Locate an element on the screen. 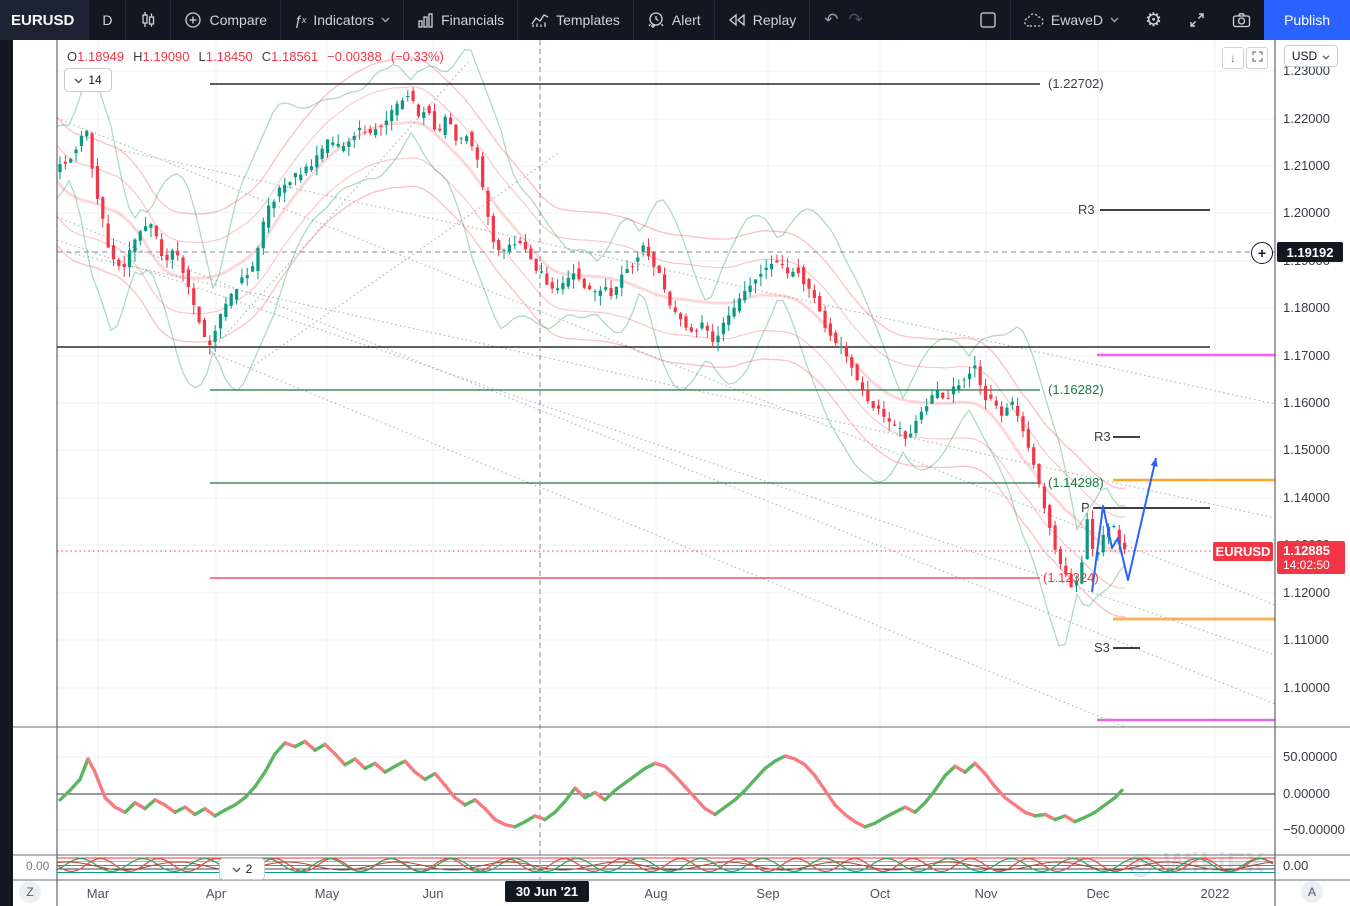  maximize-icon is located at coordinates (1257, 58).